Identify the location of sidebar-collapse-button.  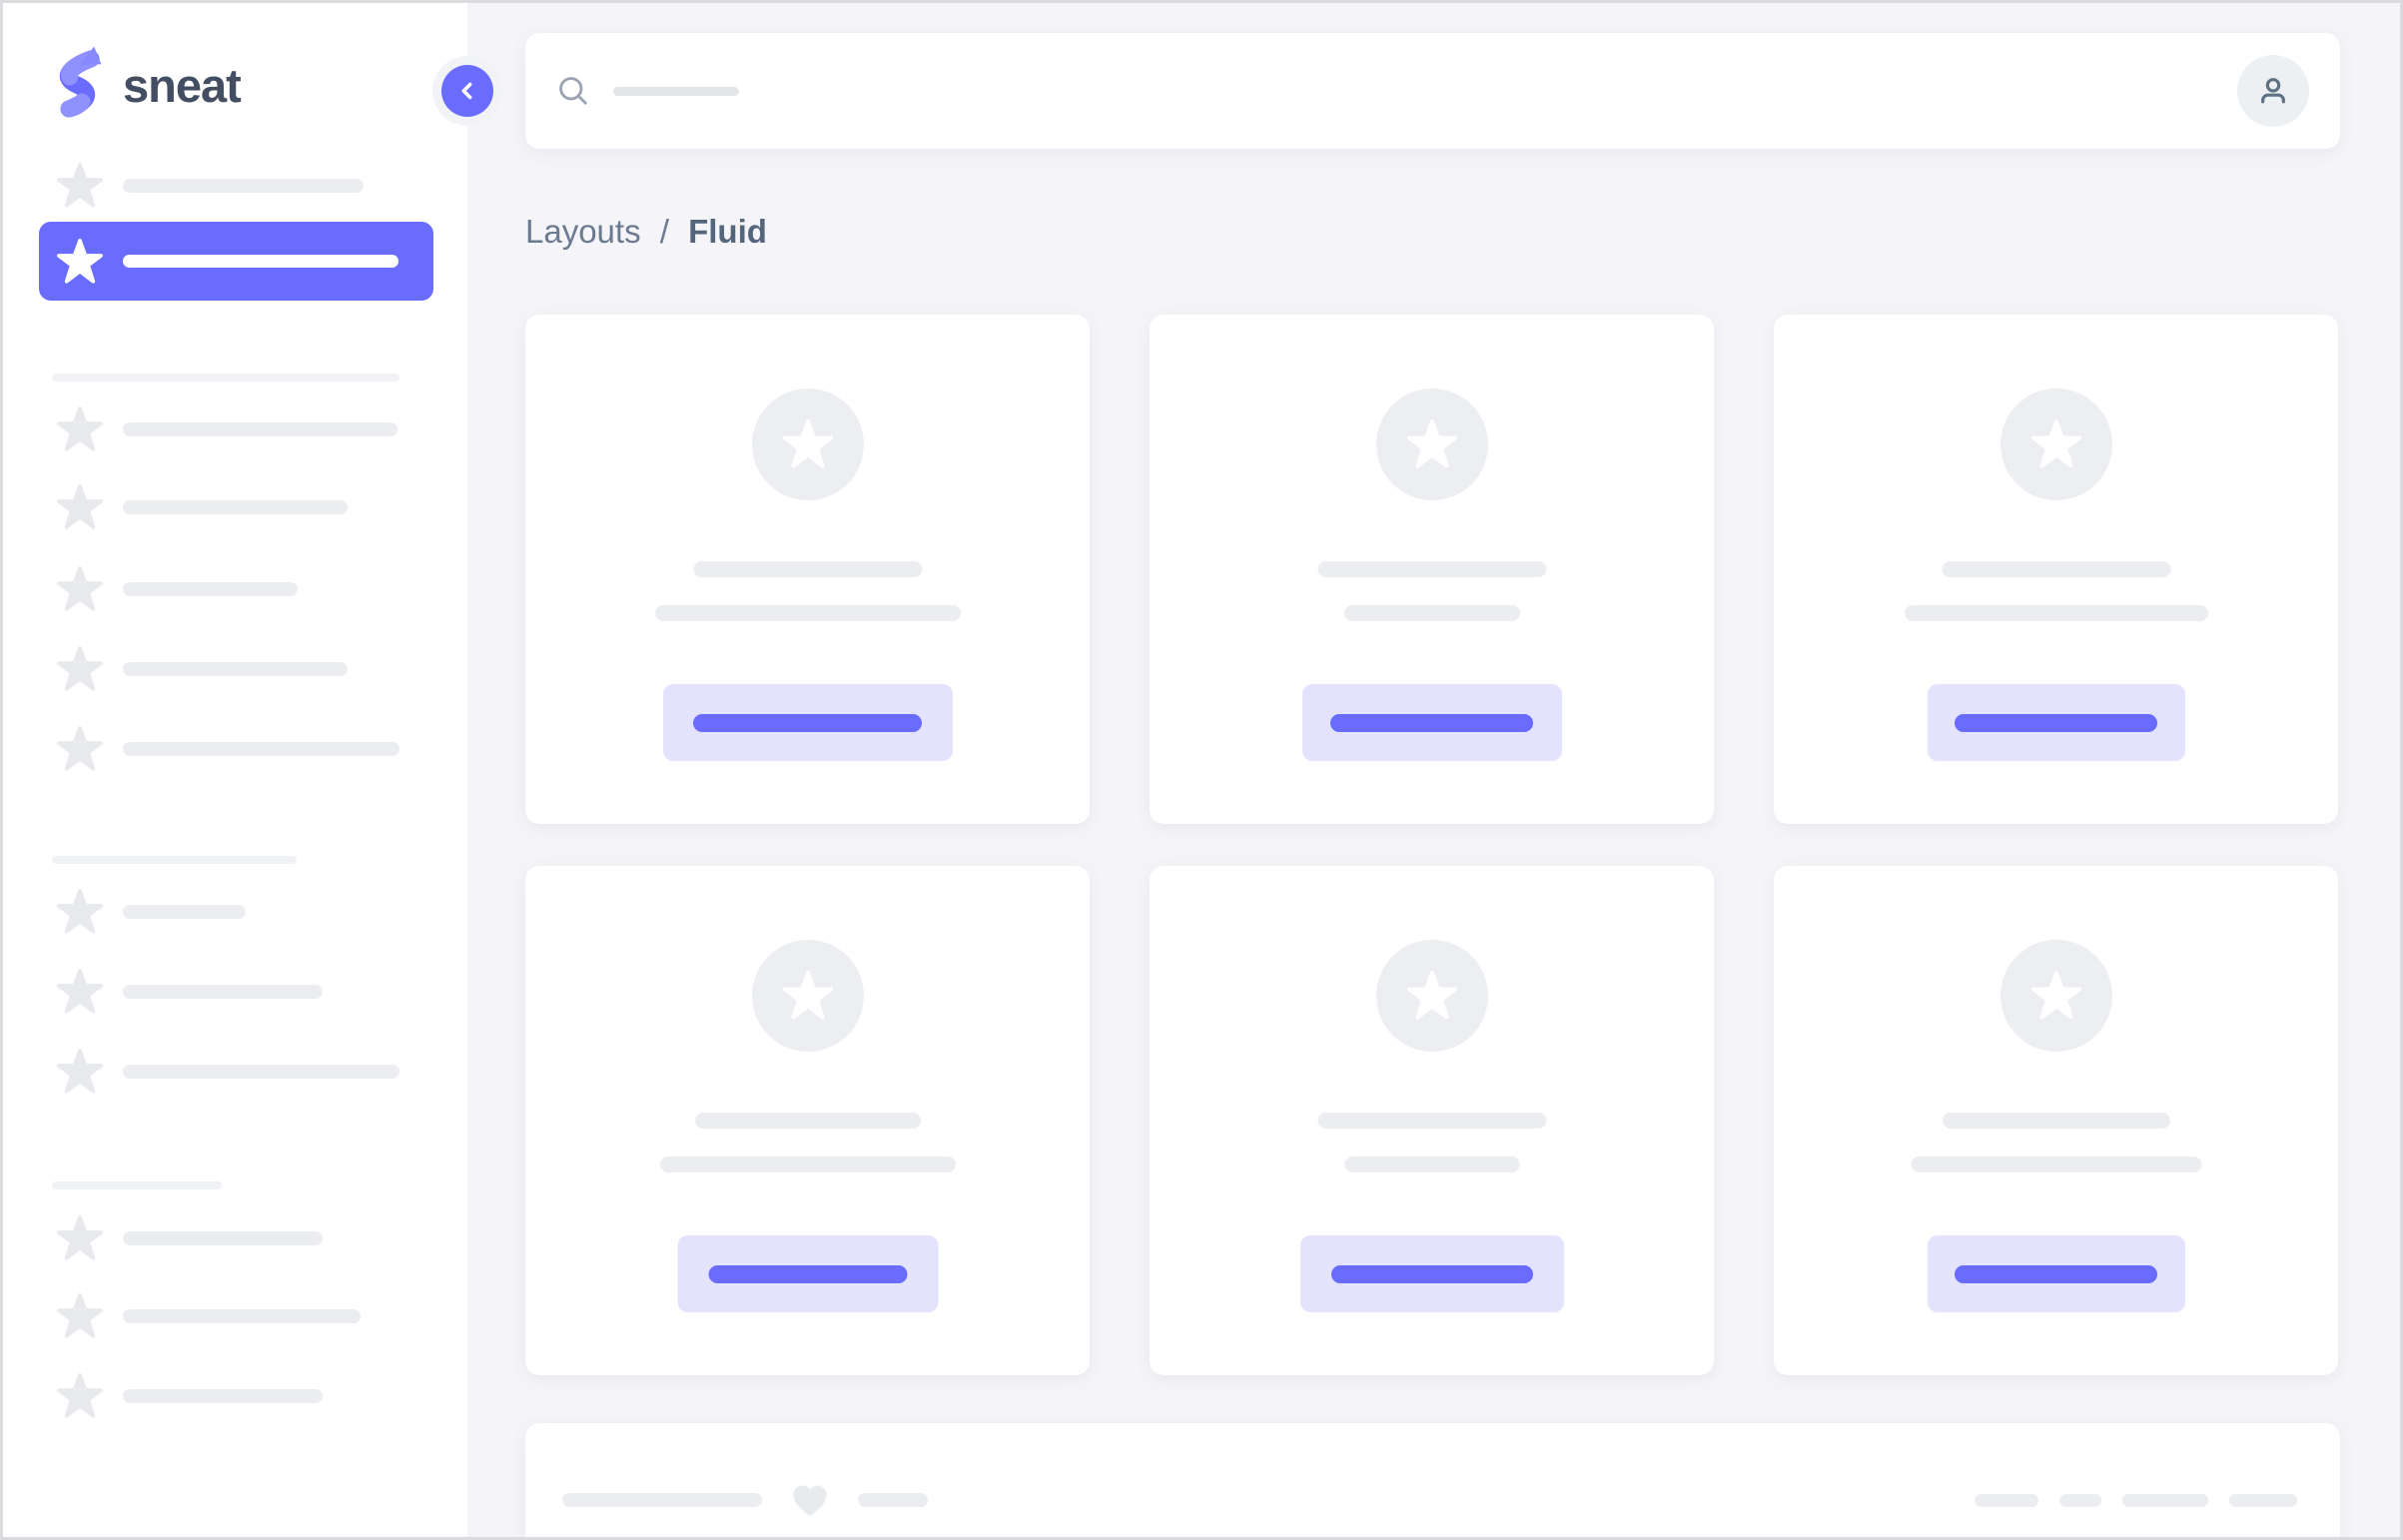
(467, 91).